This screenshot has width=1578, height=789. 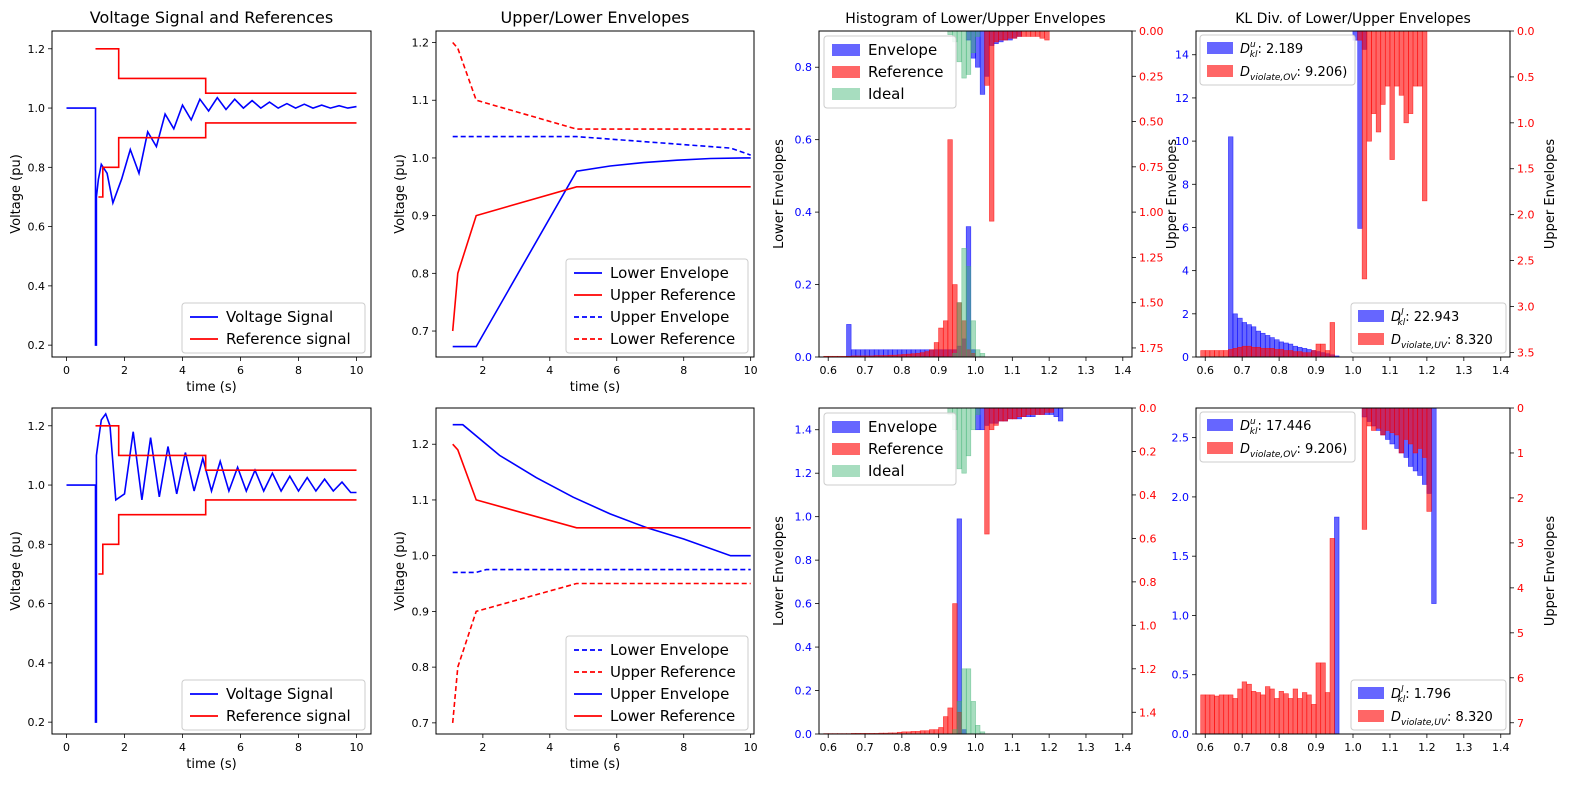 What do you see at coordinates (669, 317) in the screenshot?
I see `legend-label: Upper Envelope` at bounding box center [669, 317].